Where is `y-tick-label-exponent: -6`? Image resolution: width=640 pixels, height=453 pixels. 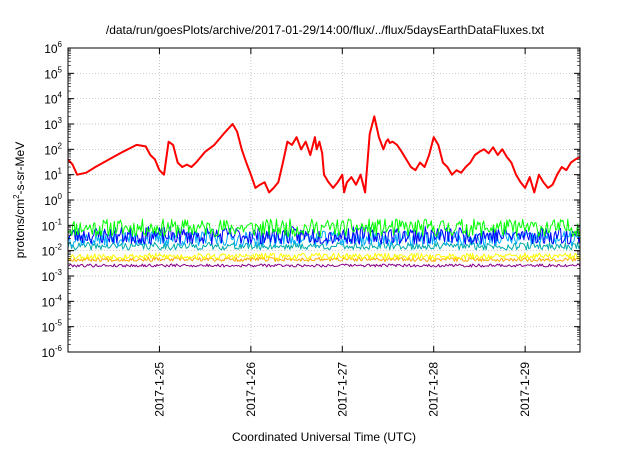
y-tick-label-exponent: -6 is located at coordinates (59, 348).